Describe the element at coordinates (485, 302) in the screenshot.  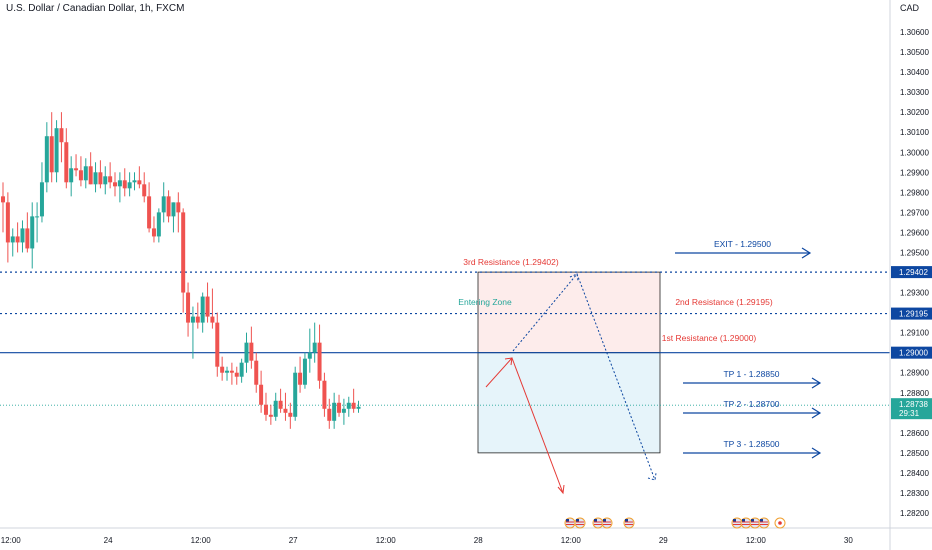
I see `entering-zone-label: Entering Zone` at that location.